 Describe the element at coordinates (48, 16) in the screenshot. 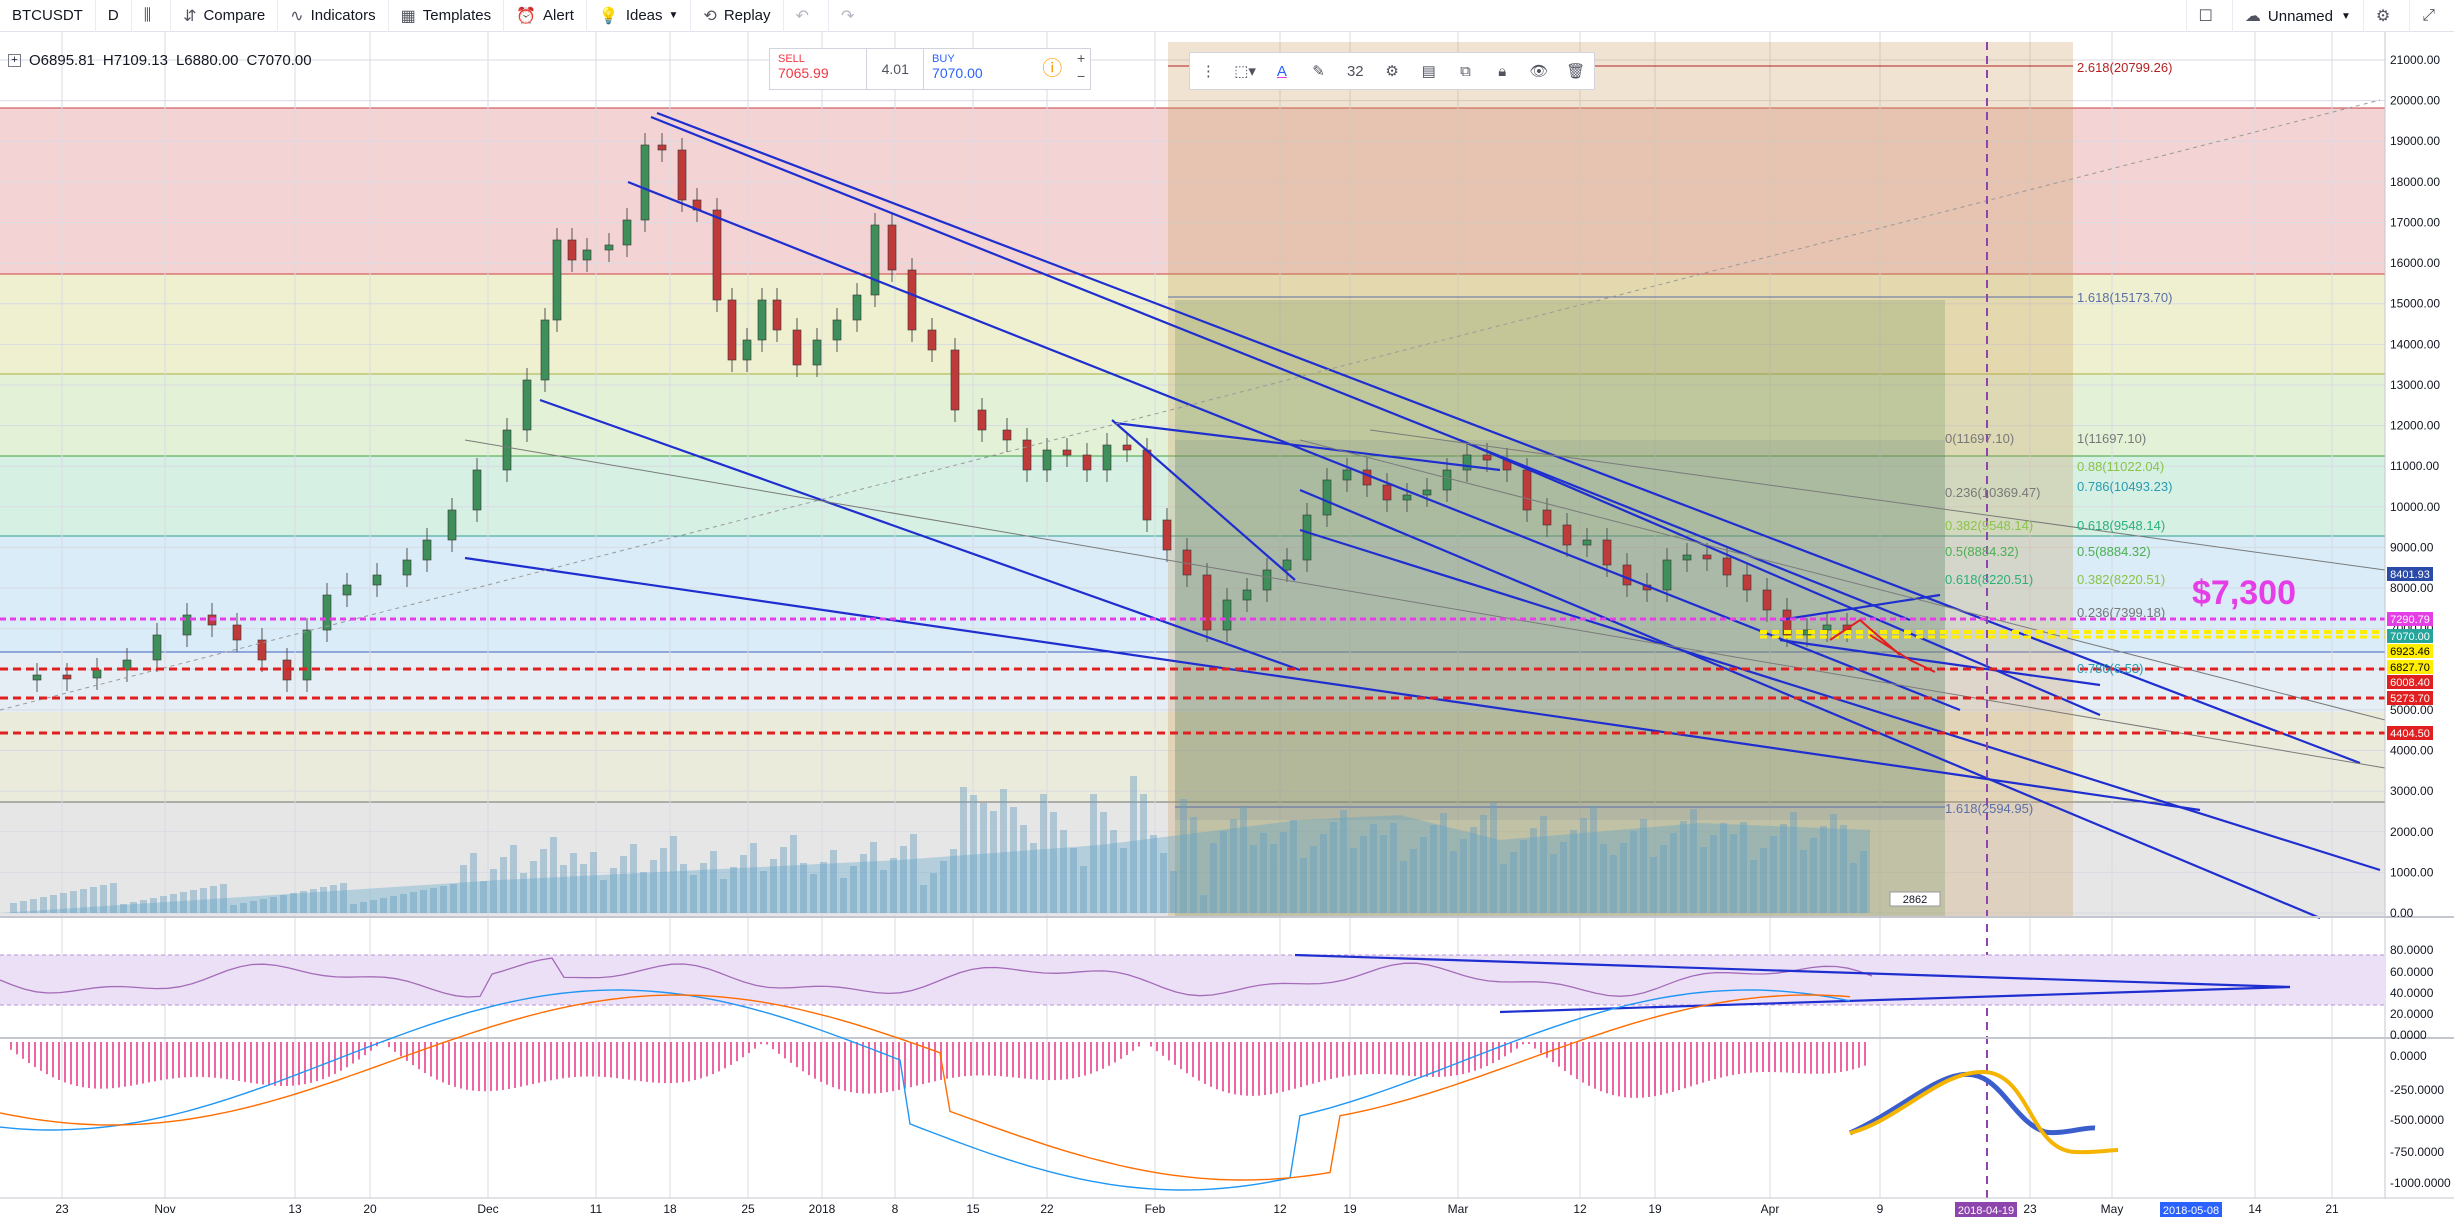

I see `symbol-search: BTCUSDT` at that location.